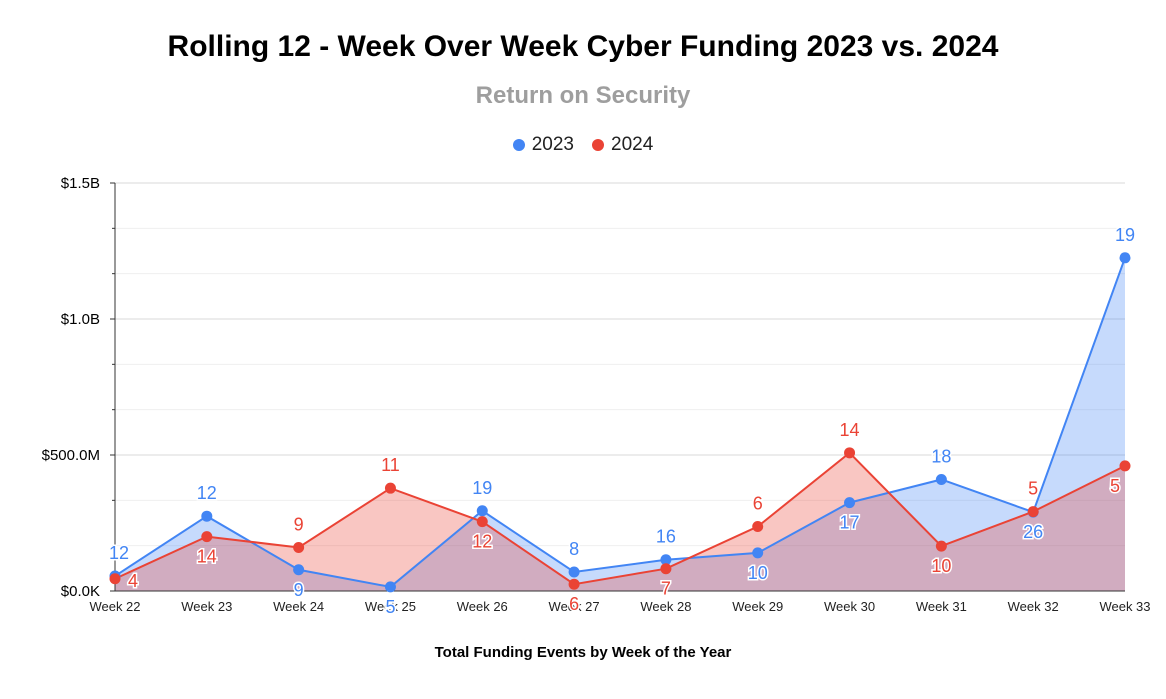  What do you see at coordinates (518, 145) in the screenshot?
I see `legend-marker-2023` at bounding box center [518, 145].